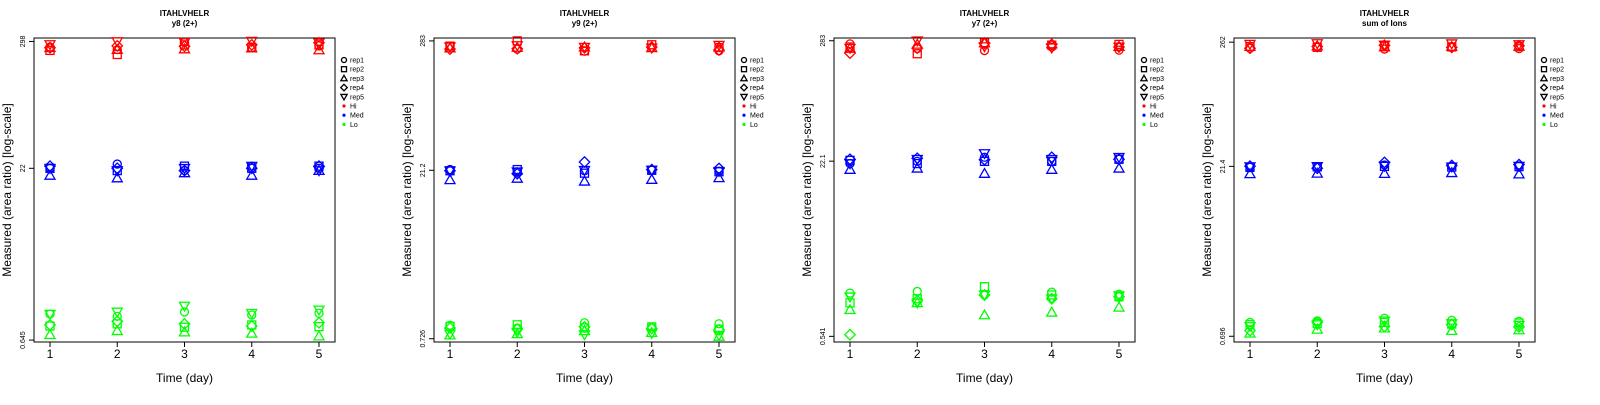  I want to click on legend-marker-rep2, so click(1544, 69).